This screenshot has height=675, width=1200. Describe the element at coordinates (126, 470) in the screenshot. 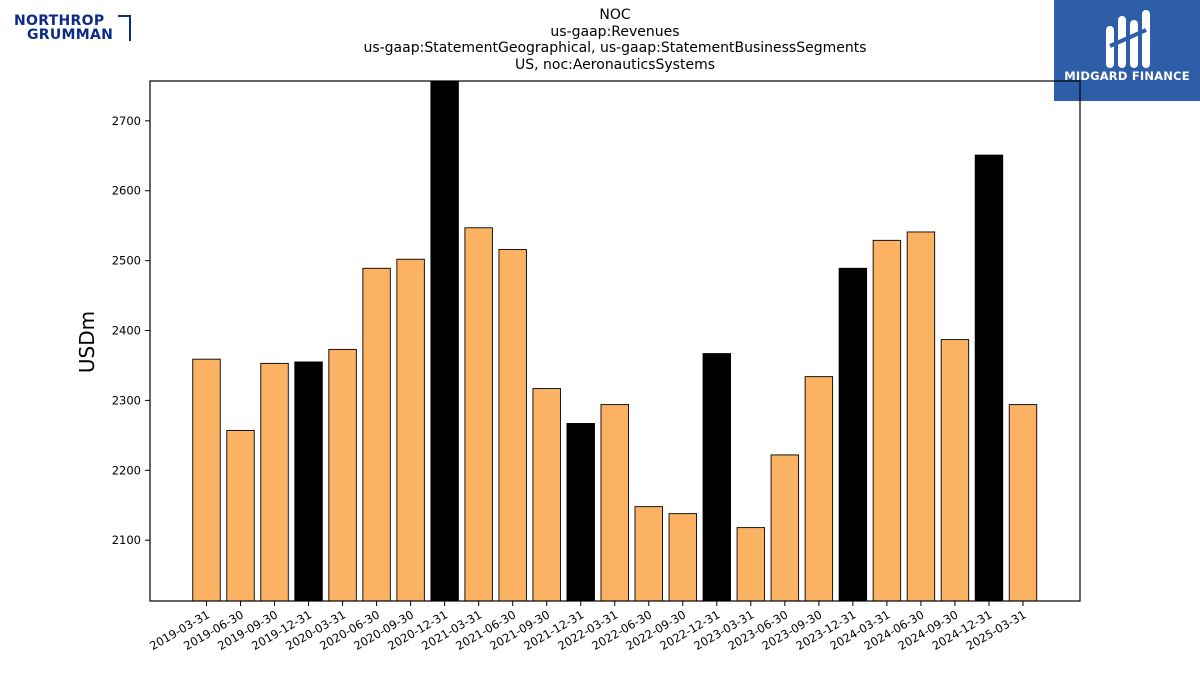

I see `y-tick-label: 2200` at that location.